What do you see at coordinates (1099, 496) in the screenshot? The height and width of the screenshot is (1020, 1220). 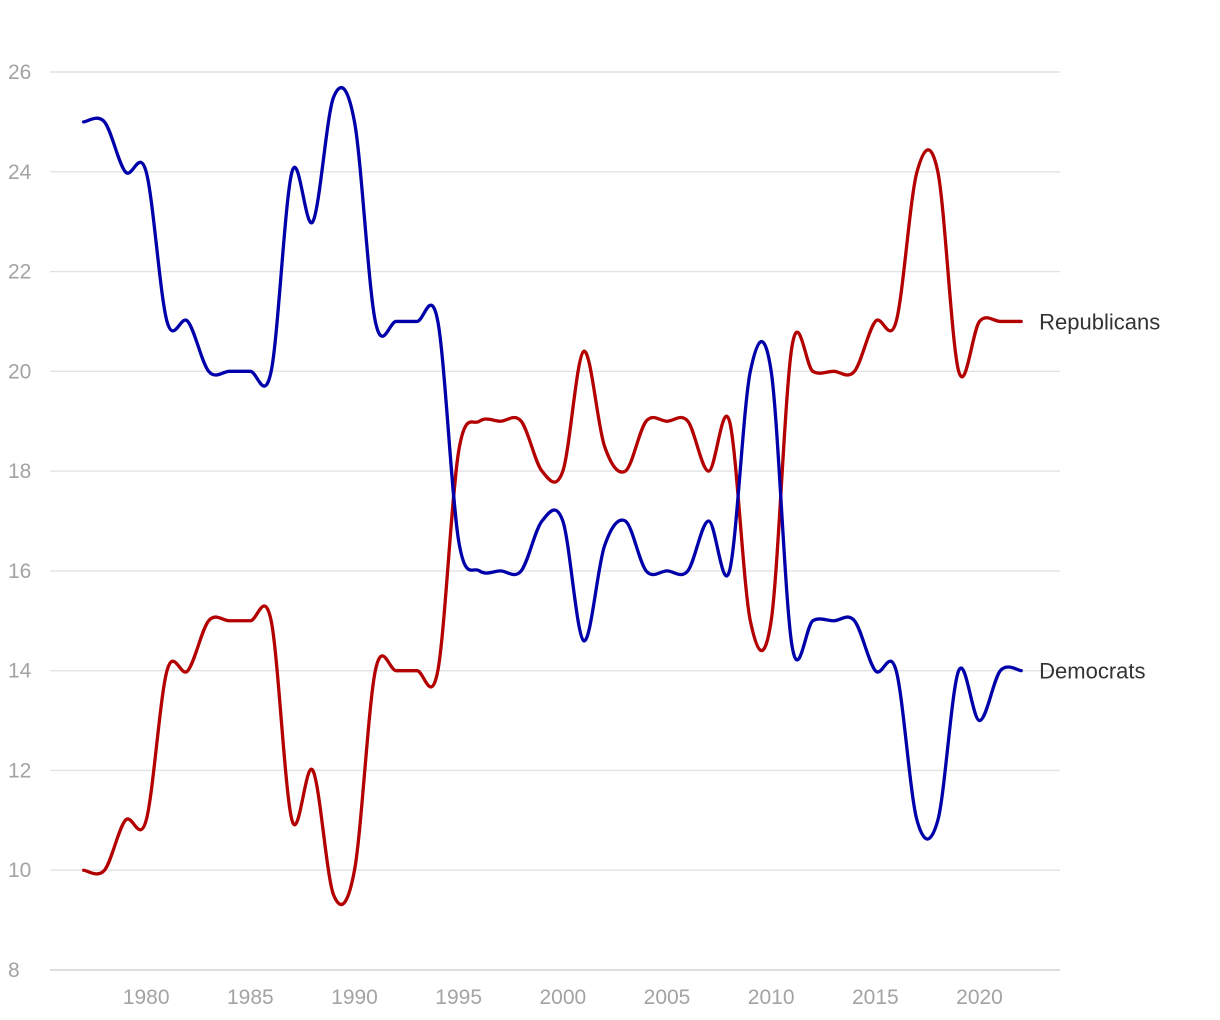 I see `series-end-labels: Republicans Democrats` at bounding box center [1099, 496].